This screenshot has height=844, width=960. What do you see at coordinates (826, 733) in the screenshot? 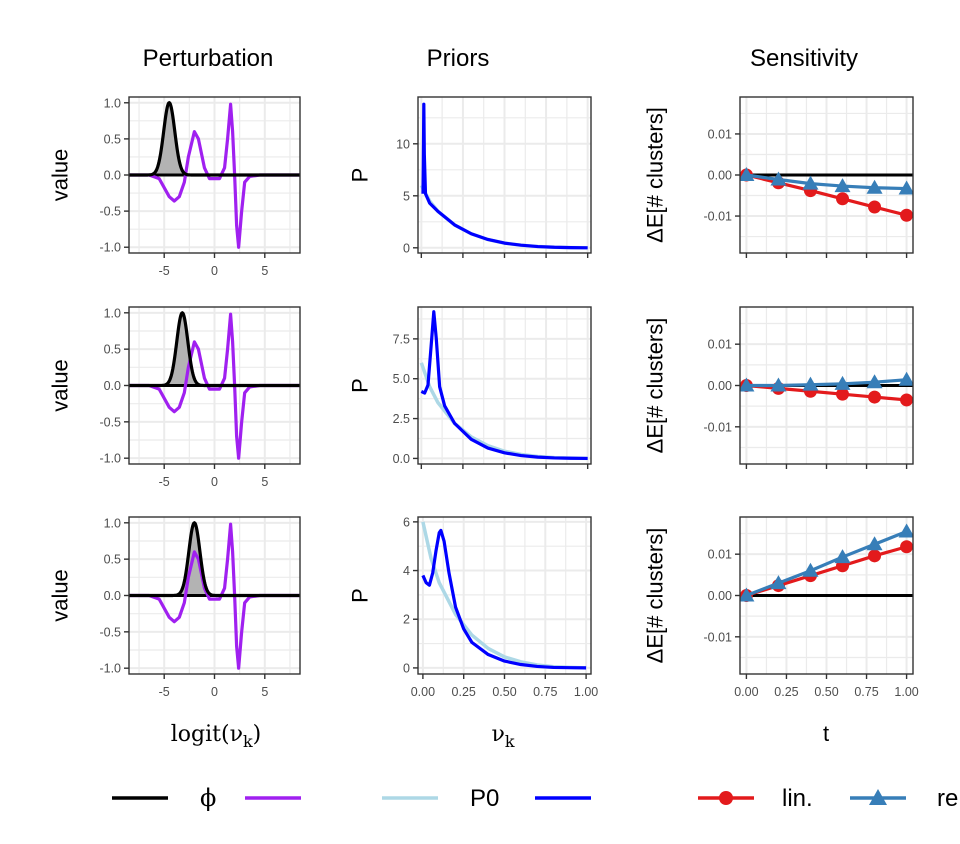
I see `sensitivity-x-axis-title: t` at bounding box center [826, 733].